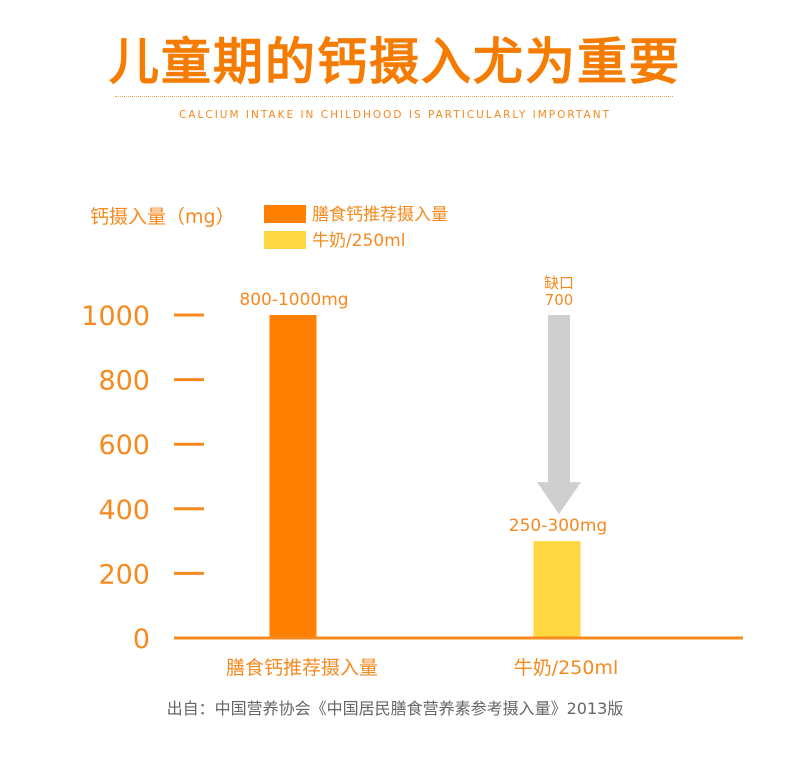  What do you see at coordinates (395, 62) in the screenshot?
I see `page-title: 儿童期的钙摄入尤为重要` at bounding box center [395, 62].